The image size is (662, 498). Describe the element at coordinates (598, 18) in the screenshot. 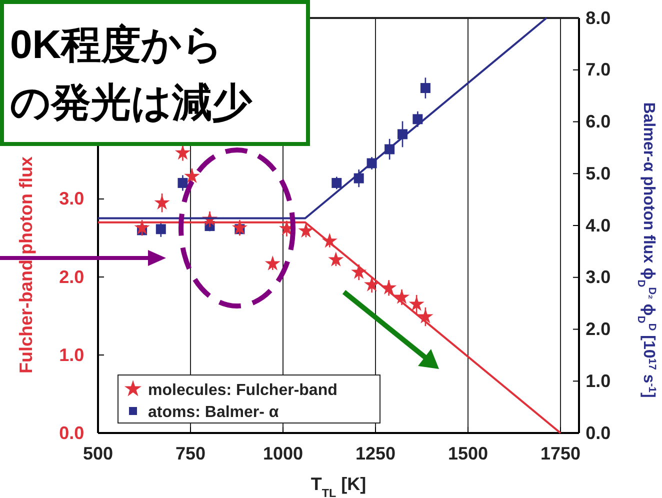

I see `y2-tick-label: 8.0` at that location.